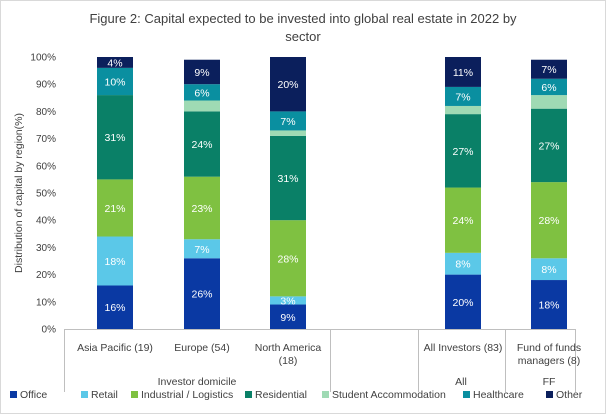  Describe the element at coordinates (498, 395) in the screenshot. I see `legend-label: Healthcare` at that location.